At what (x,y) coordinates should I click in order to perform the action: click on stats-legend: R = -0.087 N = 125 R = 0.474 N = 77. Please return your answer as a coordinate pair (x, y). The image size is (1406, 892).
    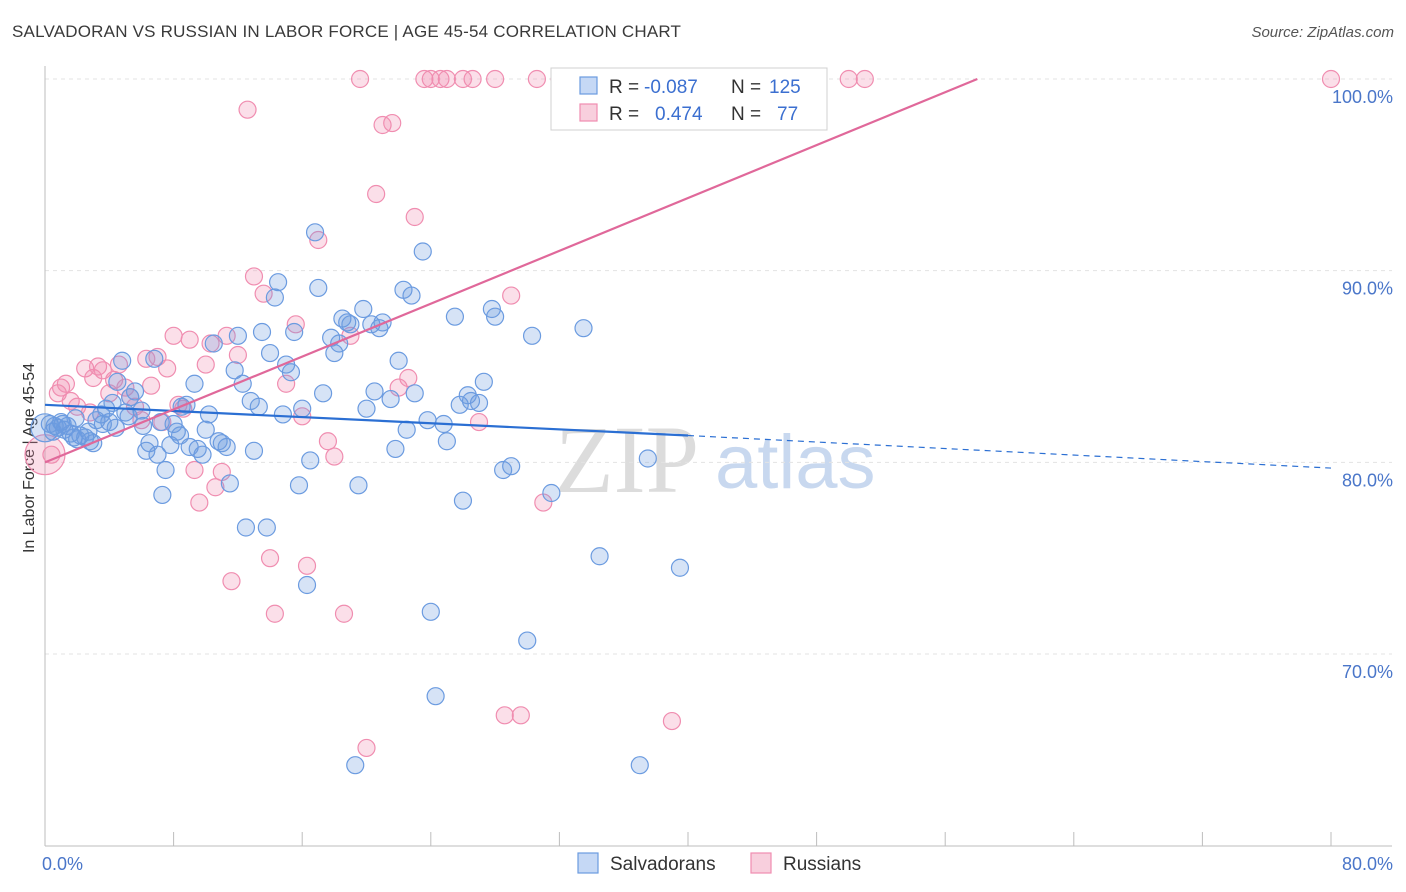
    Looking at the image, I should click on (689, 99).